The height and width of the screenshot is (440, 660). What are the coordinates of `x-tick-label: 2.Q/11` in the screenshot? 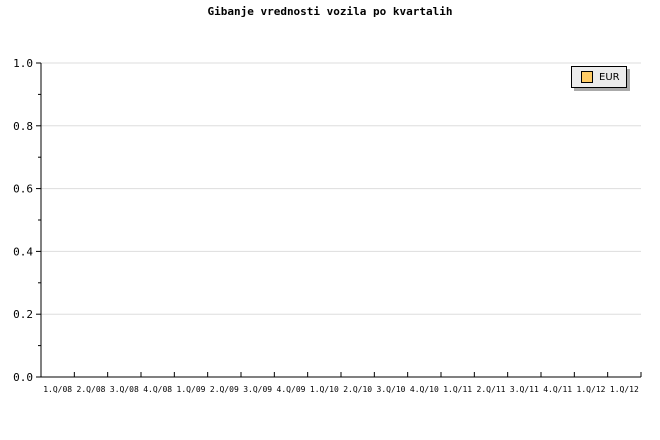 It's located at (491, 389).